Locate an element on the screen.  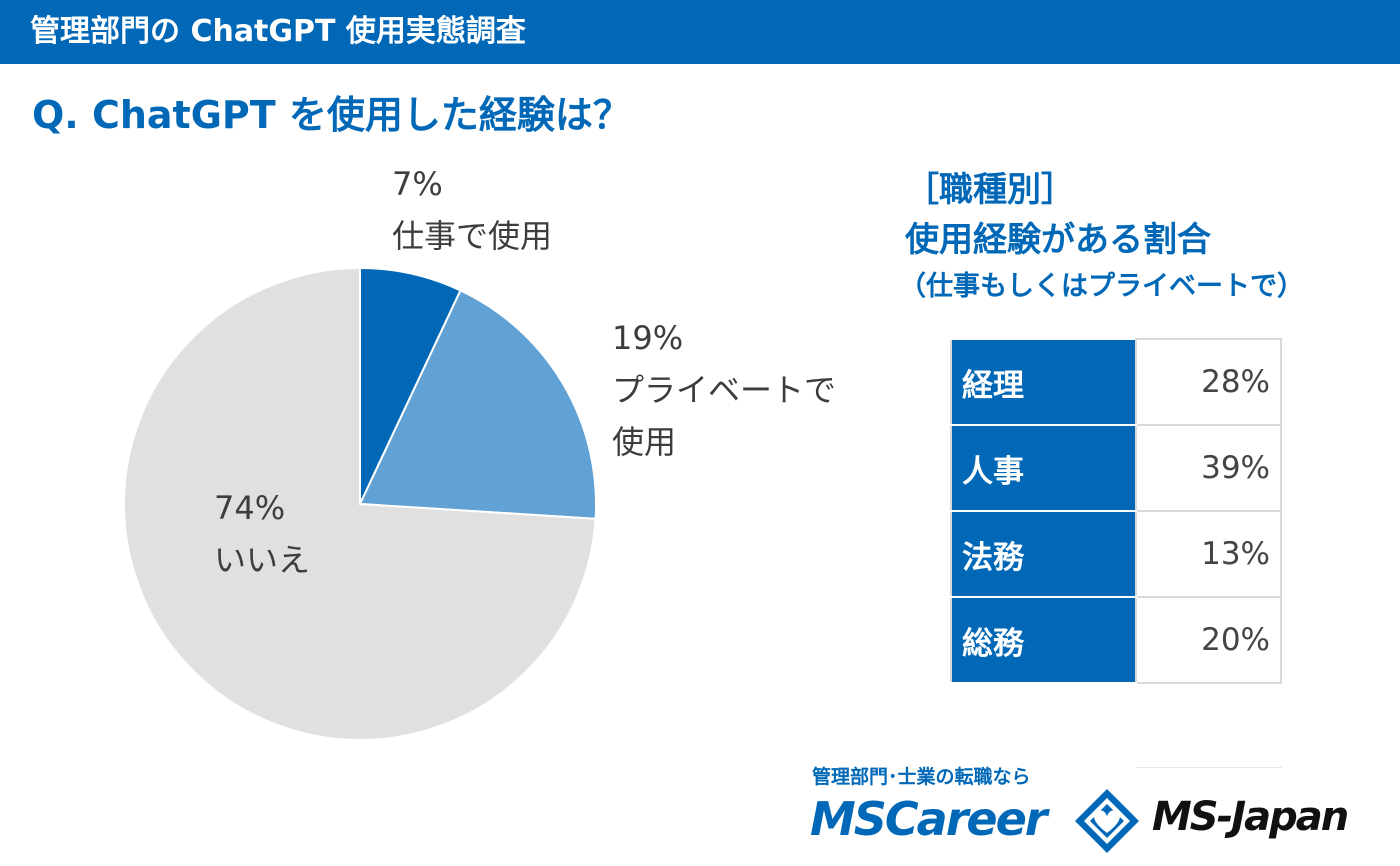
role-cell: 人事 is located at coordinates (1043, 468).